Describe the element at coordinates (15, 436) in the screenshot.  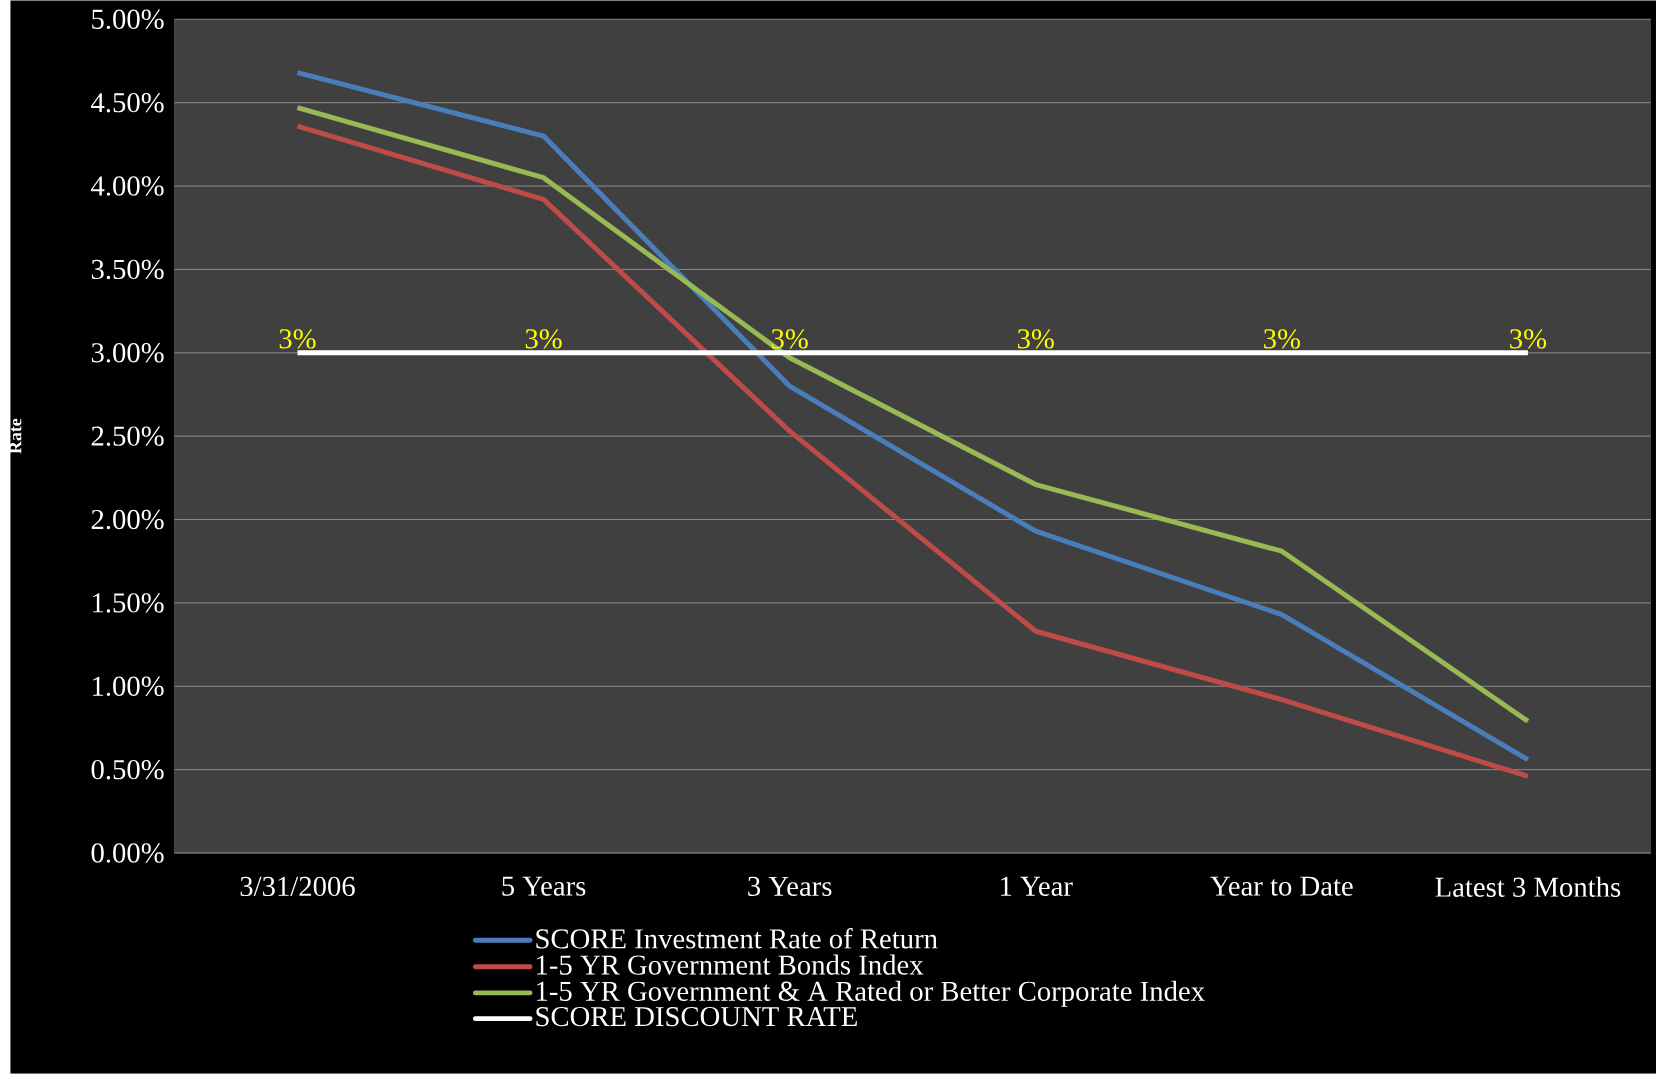
I see `y-axis-title: Rate` at that location.